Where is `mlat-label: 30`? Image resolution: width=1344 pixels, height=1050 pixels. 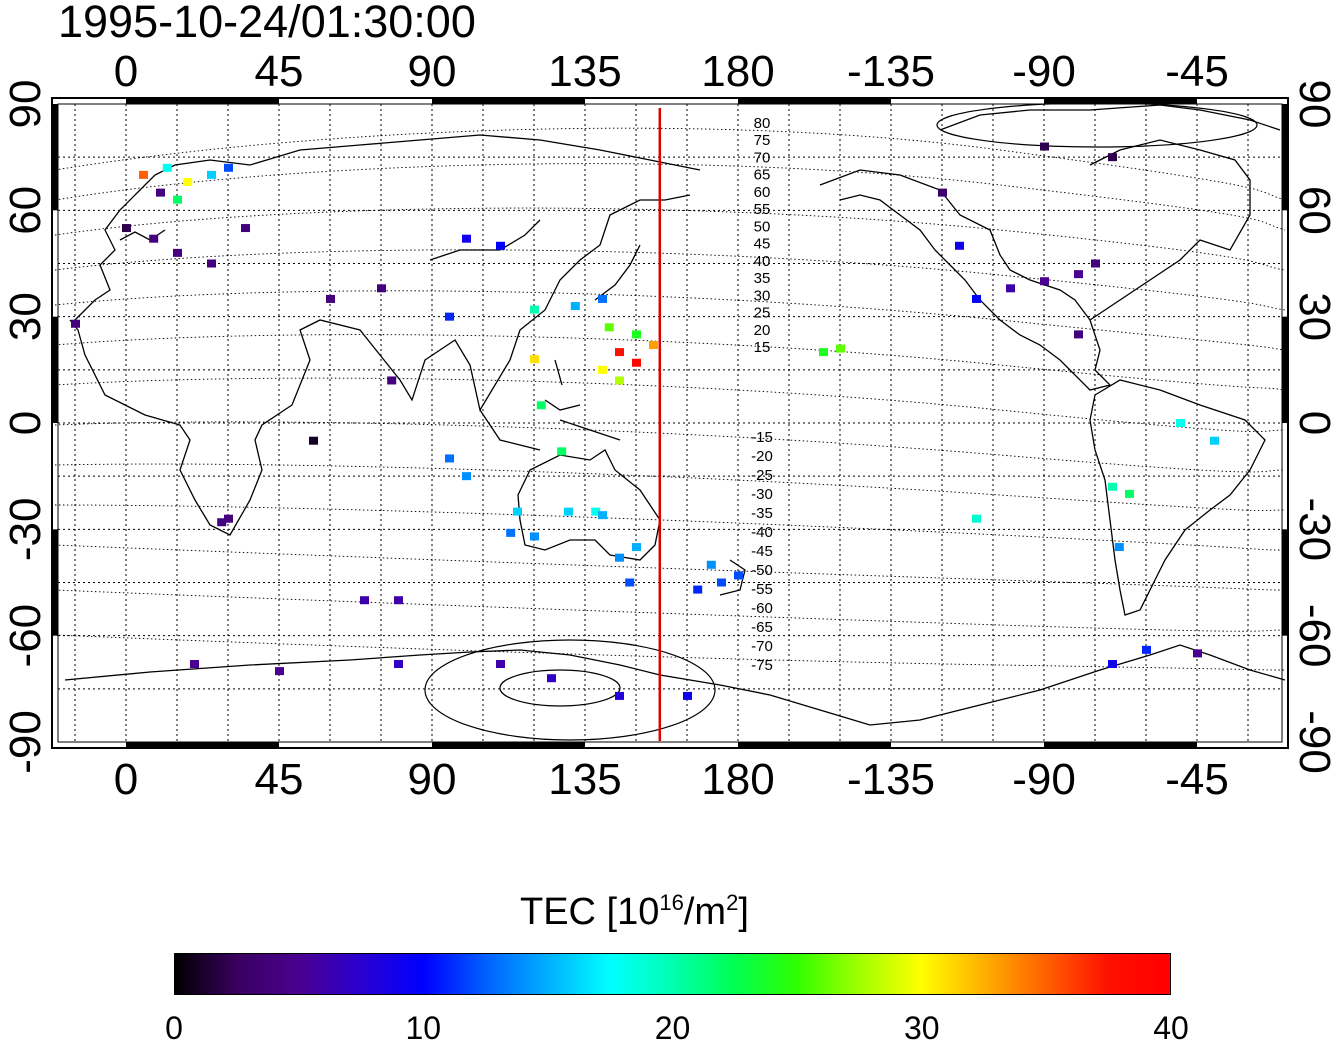
mlat-label: 30 is located at coordinates (762, 295).